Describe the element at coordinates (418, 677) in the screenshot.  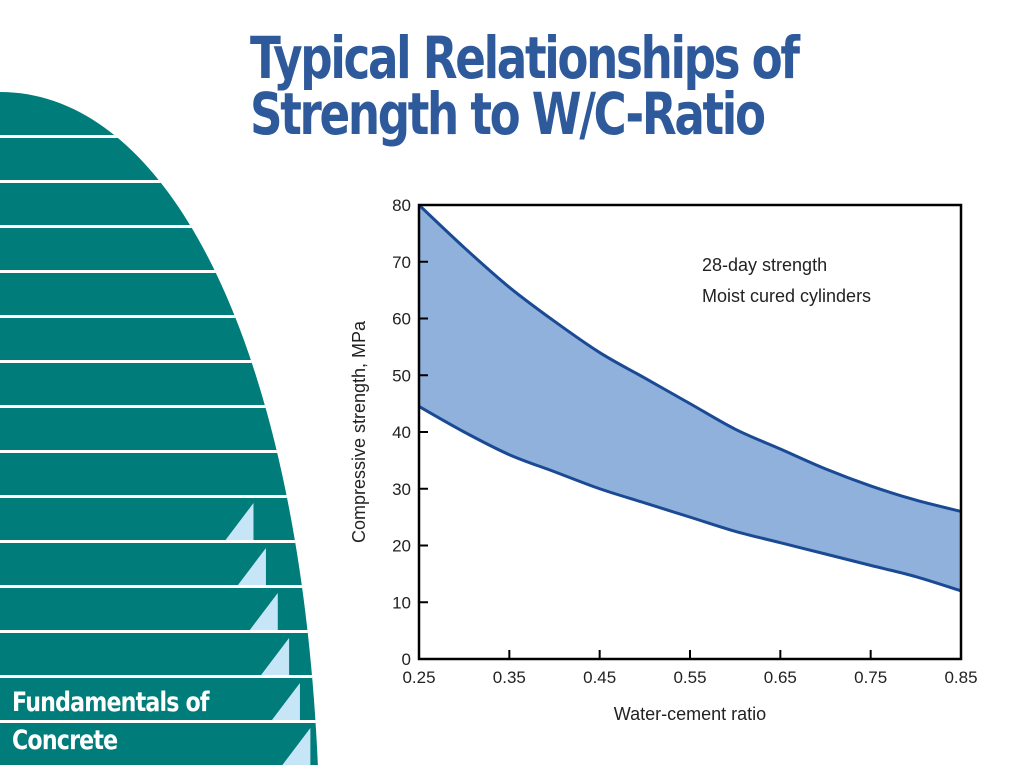
I see `x-tick-label: 0.25` at that location.